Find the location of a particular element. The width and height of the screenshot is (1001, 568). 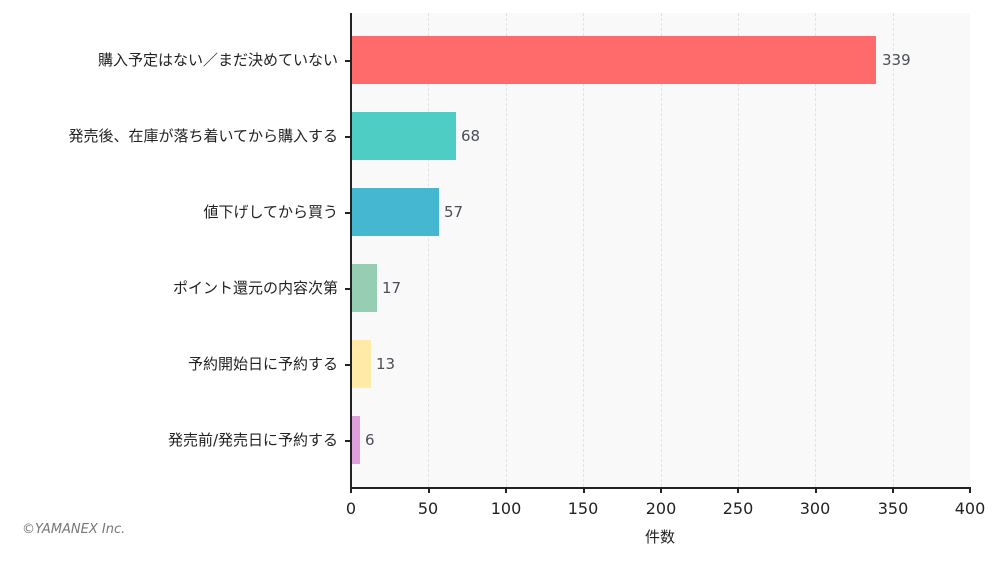

category-label: 値下げしてから買う is located at coordinates (270, 212).